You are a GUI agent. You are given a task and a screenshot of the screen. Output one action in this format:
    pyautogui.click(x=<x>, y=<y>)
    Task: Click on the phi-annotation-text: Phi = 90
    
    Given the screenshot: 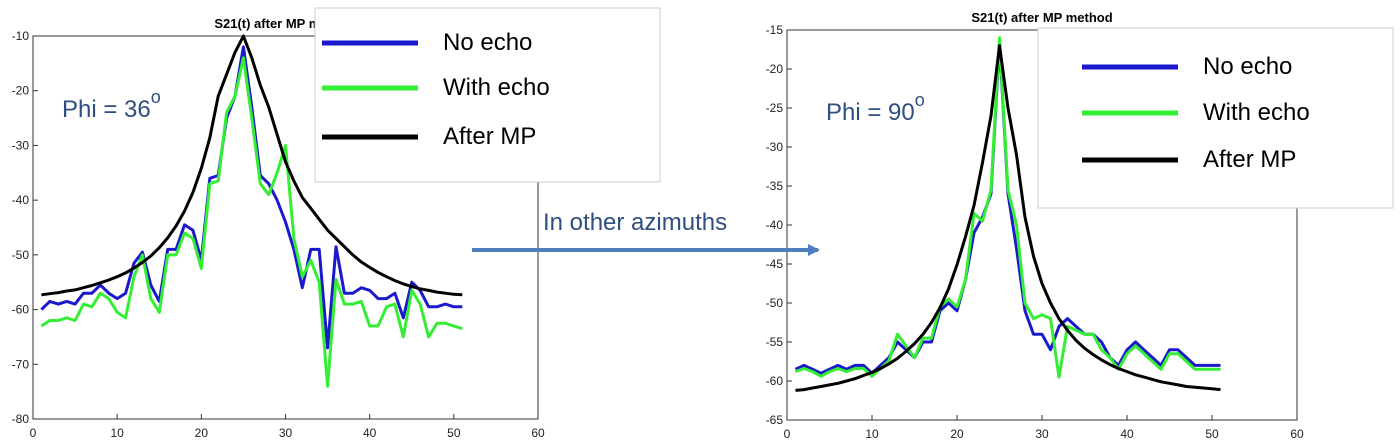 What is the action you would take?
    pyautogui.click(x=870, y=112)
    